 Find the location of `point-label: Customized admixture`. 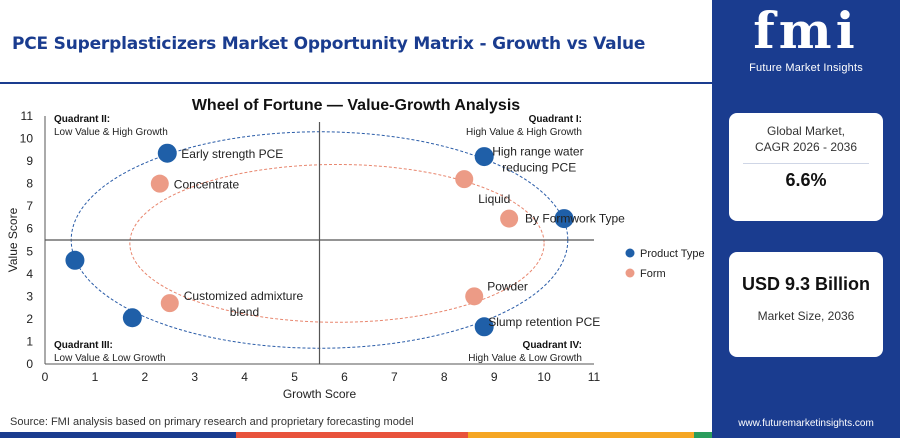

point-label: Customized admixture is located at coordinates (244, 296).